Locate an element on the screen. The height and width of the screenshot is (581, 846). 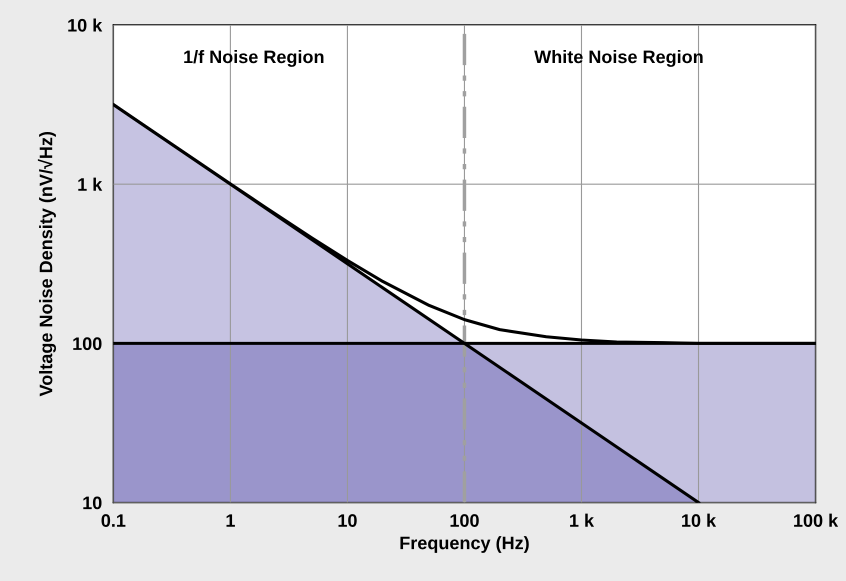
annotation: 1/f Noise Region is located at coordinates (254, 58).